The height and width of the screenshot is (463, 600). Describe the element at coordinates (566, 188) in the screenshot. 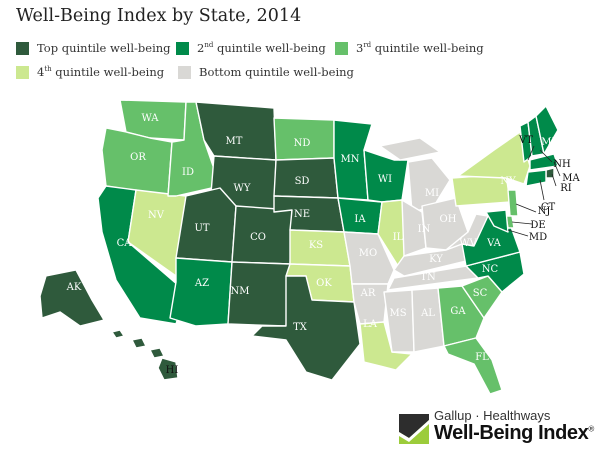

I see `state-label-ri: RI` at that location.